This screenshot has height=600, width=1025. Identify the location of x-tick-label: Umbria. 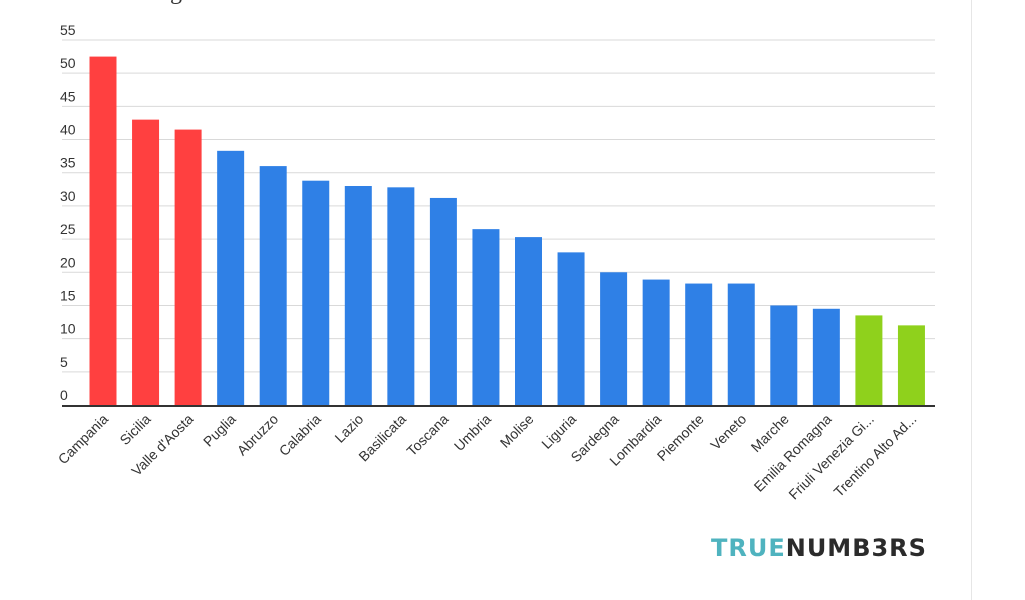
(472, 432).